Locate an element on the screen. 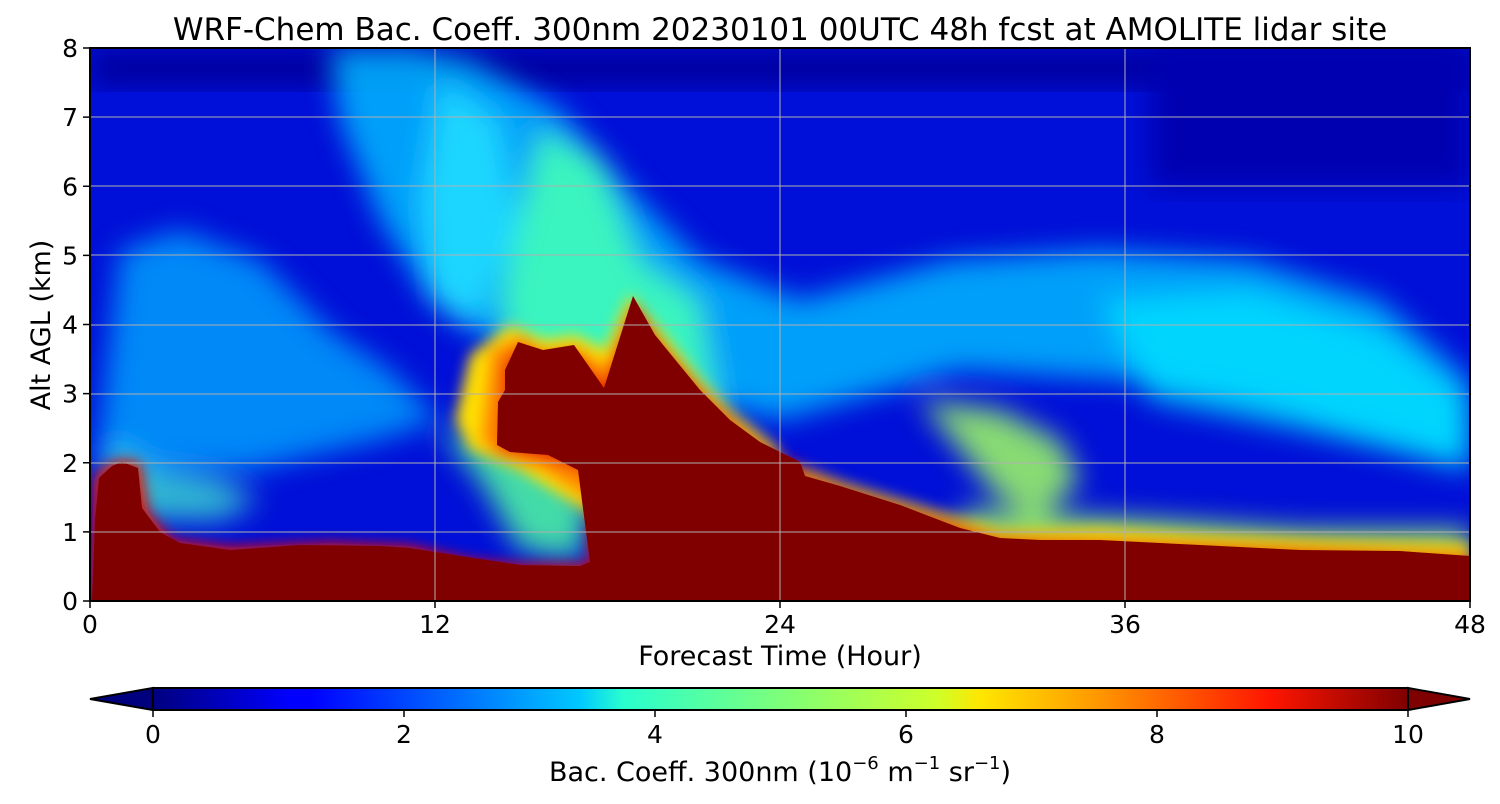 This screenshot has height=804, width=1500. field-upper-right-dark is located at coordinates (1310, 118).